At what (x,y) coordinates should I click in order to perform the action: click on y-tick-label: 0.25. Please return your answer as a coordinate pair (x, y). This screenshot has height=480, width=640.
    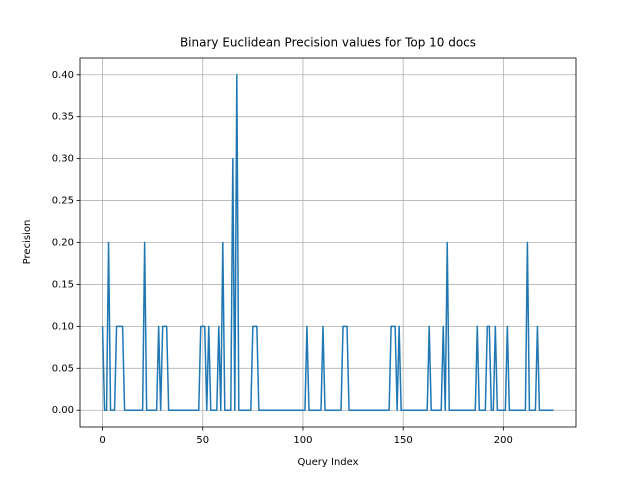
    Looking at the image, I should click on (63, 201).